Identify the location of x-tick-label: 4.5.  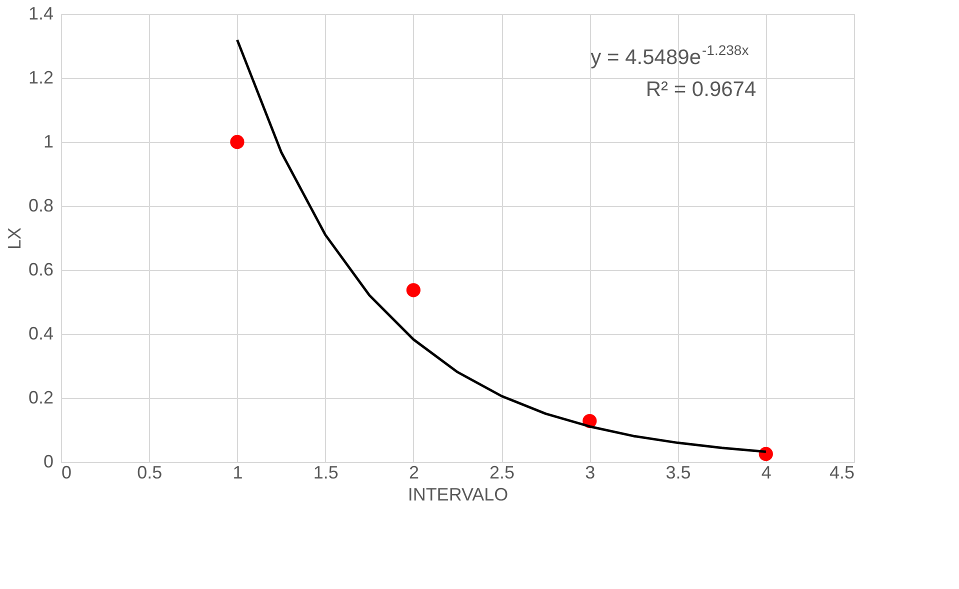
(841, 472).